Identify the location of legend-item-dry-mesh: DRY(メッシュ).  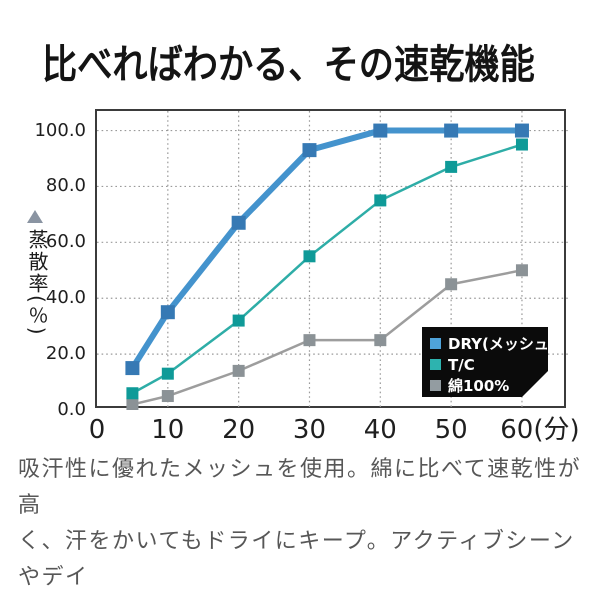
(489, 343).